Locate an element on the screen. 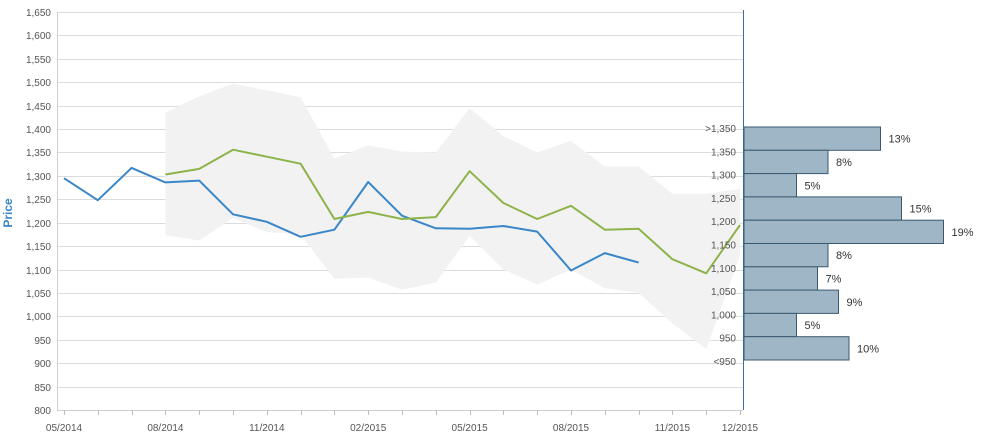  histogram-bin-label: 1,150 is located at coordinates (723, 246).